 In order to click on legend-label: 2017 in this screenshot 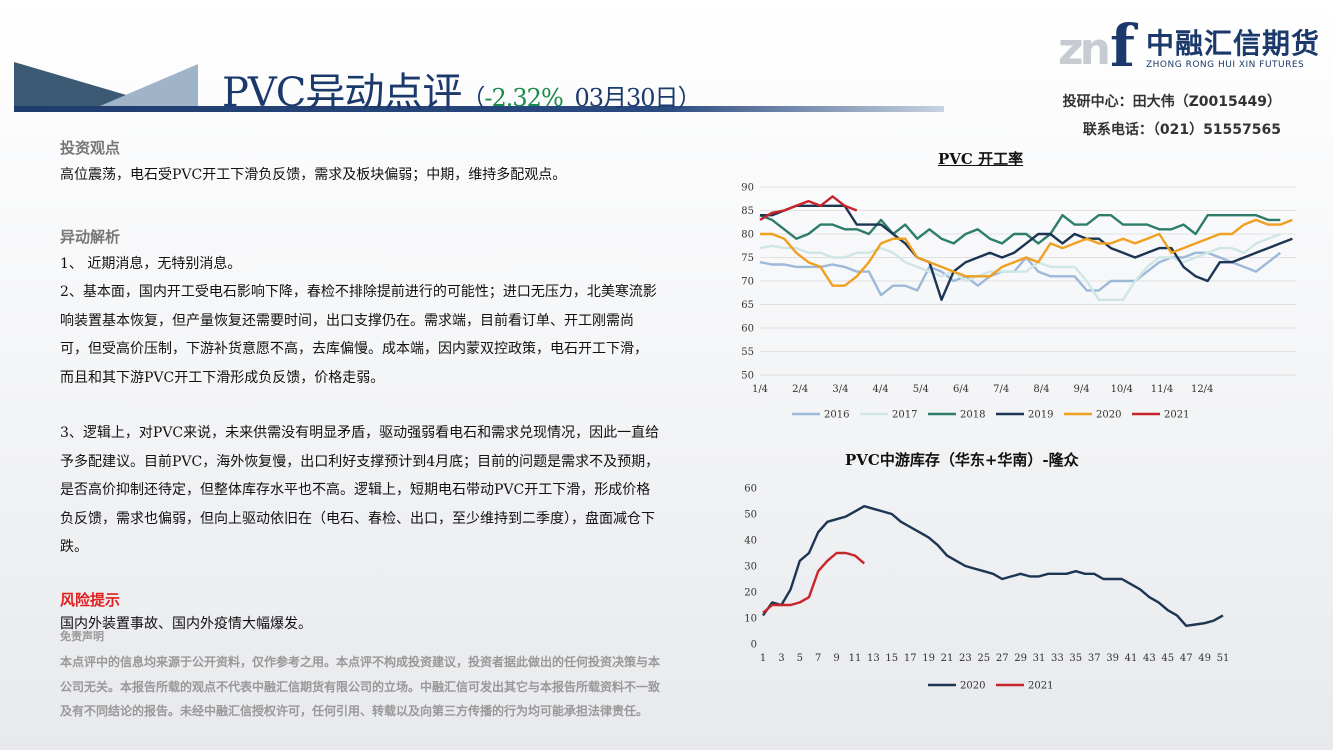, I will do `click(904, 415)`.